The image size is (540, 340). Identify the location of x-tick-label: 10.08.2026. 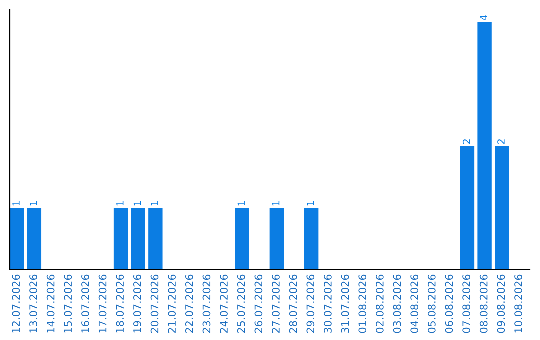
(518, 303).